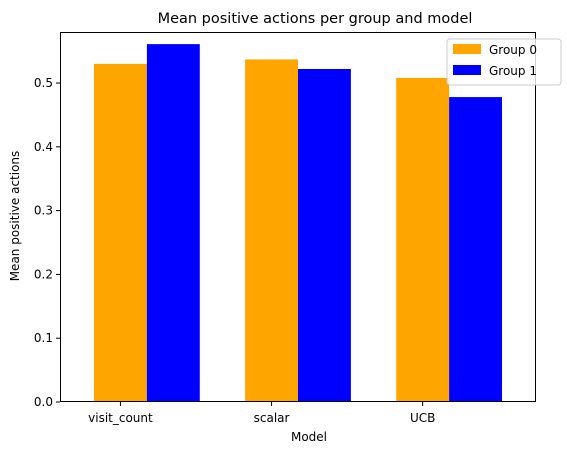 This screenshot has height=455, width=567. I want to click on x-tick-label: UCB, so click(422, 418).